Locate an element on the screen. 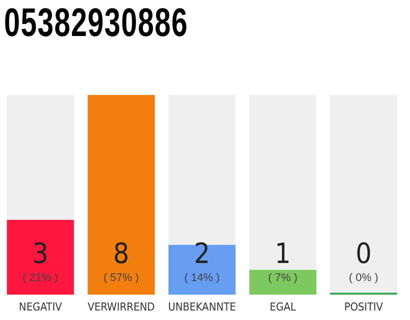 The image size is (410, 320). data-label: 8 ( 57% ) is located at coordinates (121, 260).